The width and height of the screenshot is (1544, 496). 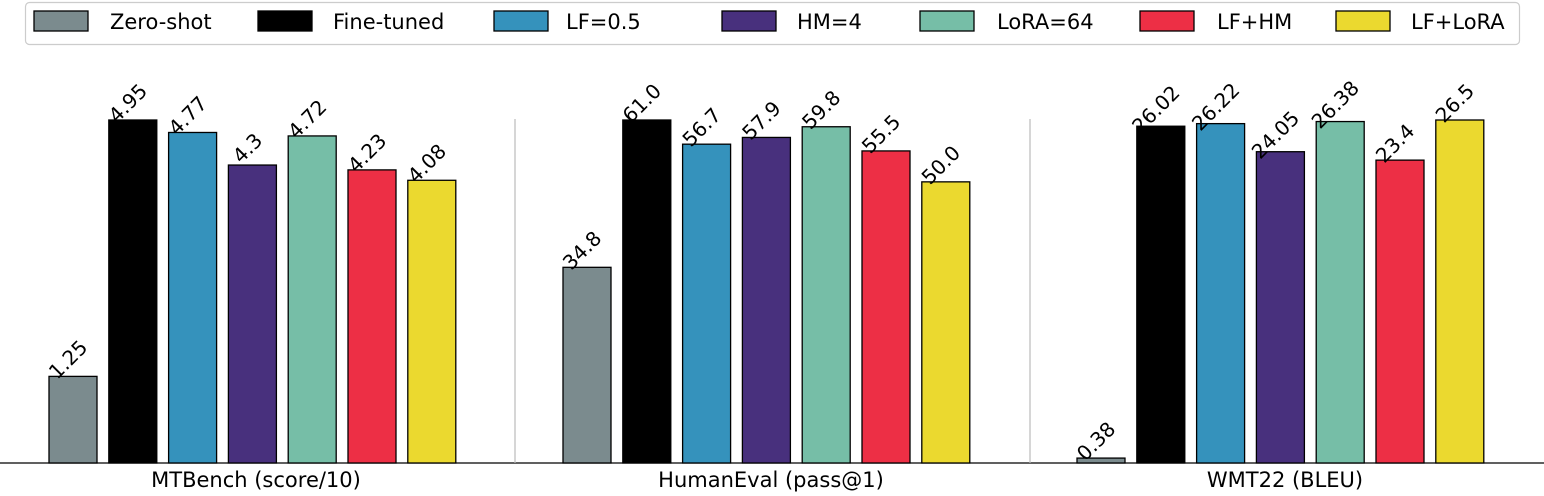 I want to click on legend-item-lf-0-5: LF=0.5, so click(x=567, y=22).